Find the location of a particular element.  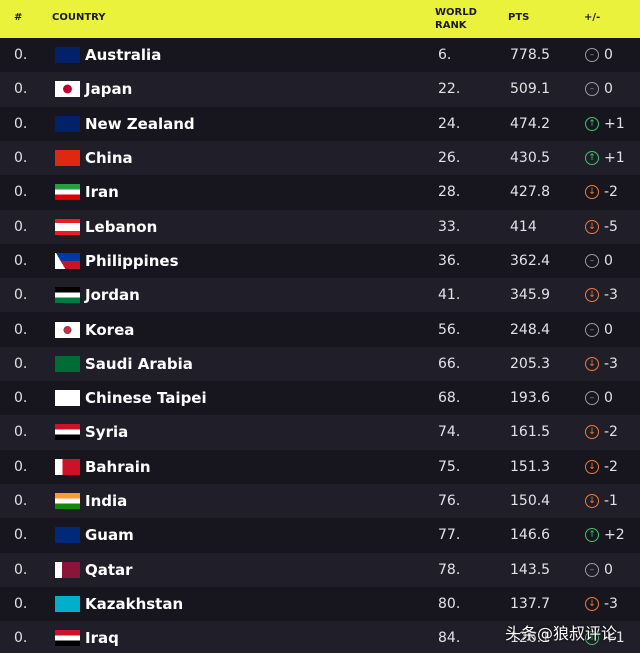

points: 427.8 is located at coordinates (530, 192).